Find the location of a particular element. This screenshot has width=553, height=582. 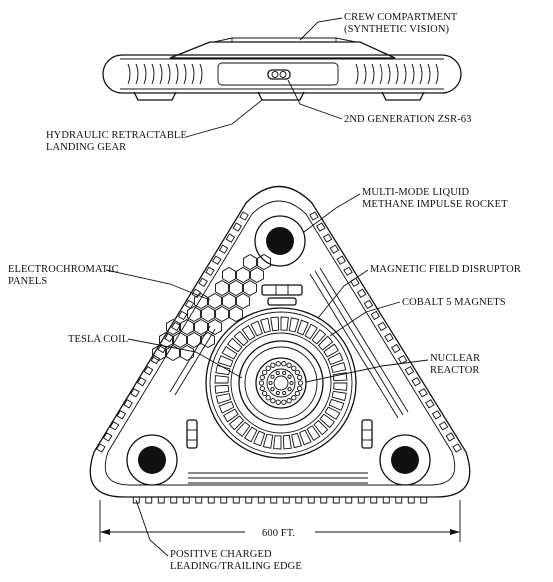

crew-compartment-canopy is located at coordinates (282, 50).